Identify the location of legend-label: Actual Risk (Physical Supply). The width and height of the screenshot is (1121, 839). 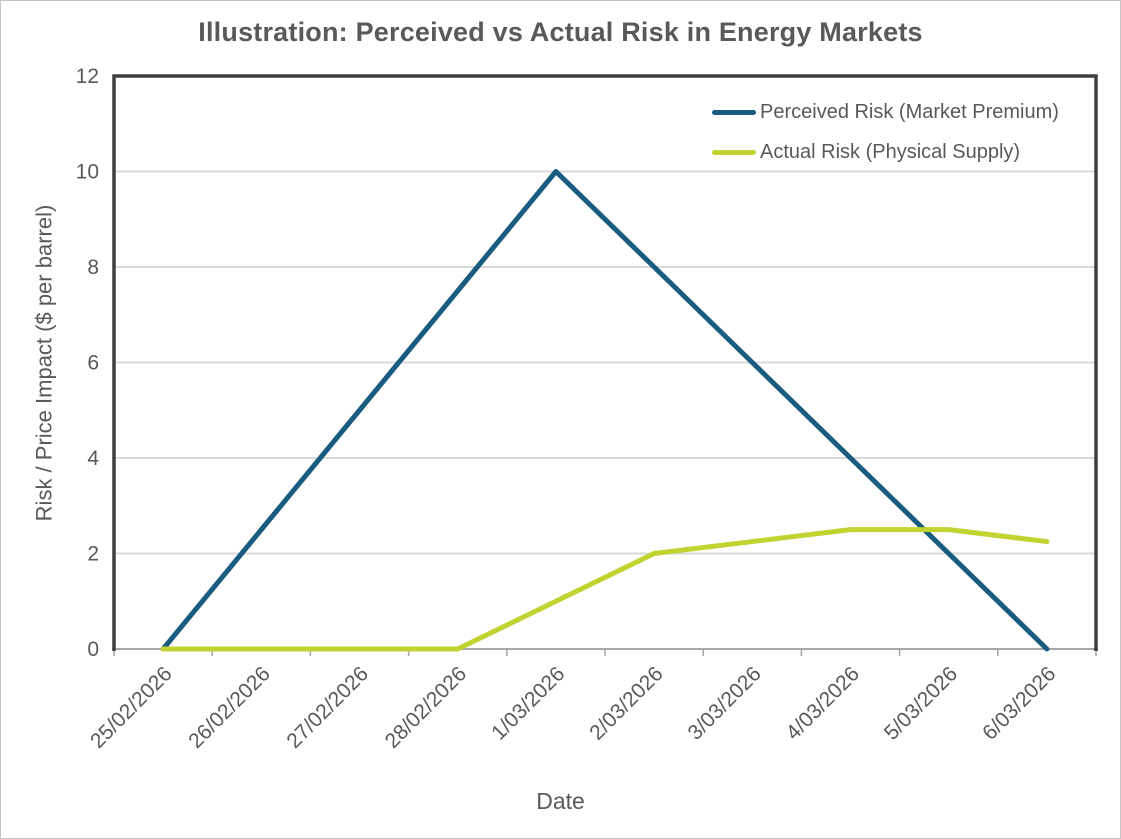
(890, 151).